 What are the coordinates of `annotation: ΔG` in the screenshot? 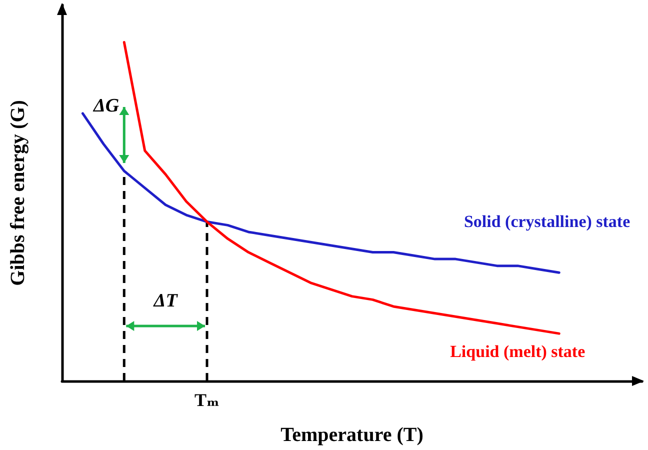 It's located at (106, 105).